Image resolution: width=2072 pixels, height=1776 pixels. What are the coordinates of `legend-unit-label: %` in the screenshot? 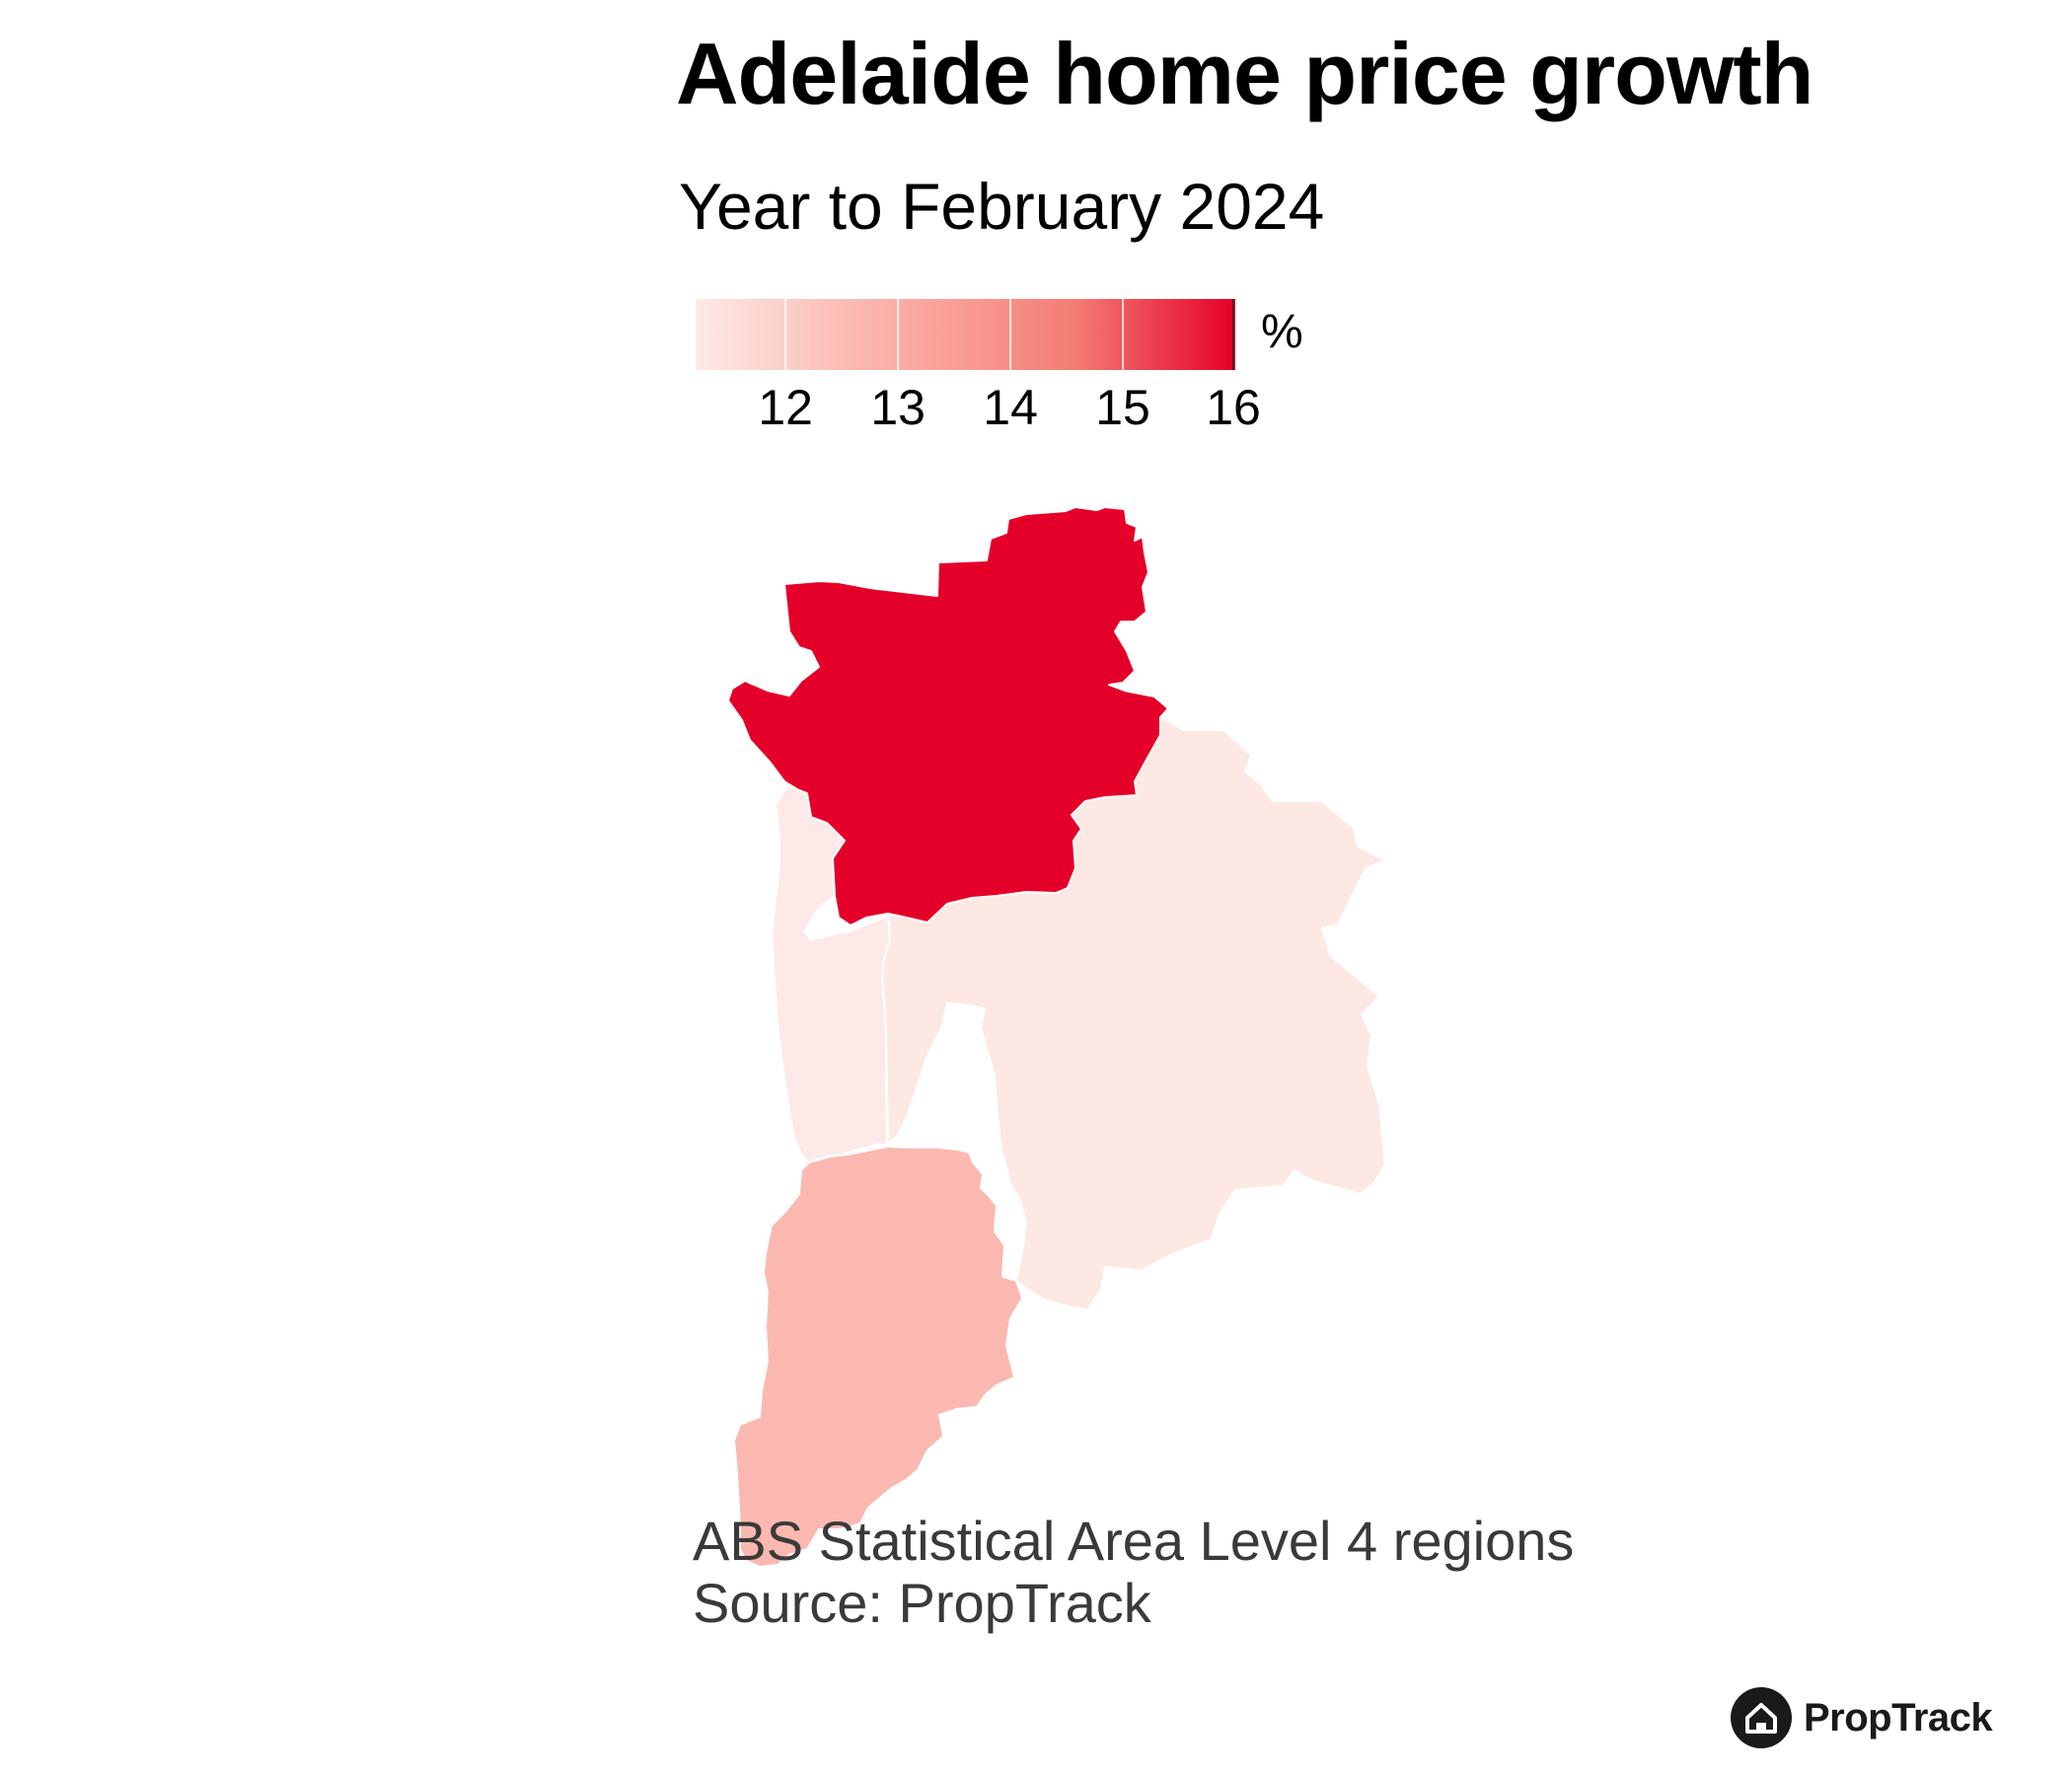 It's located at (1282, 332).